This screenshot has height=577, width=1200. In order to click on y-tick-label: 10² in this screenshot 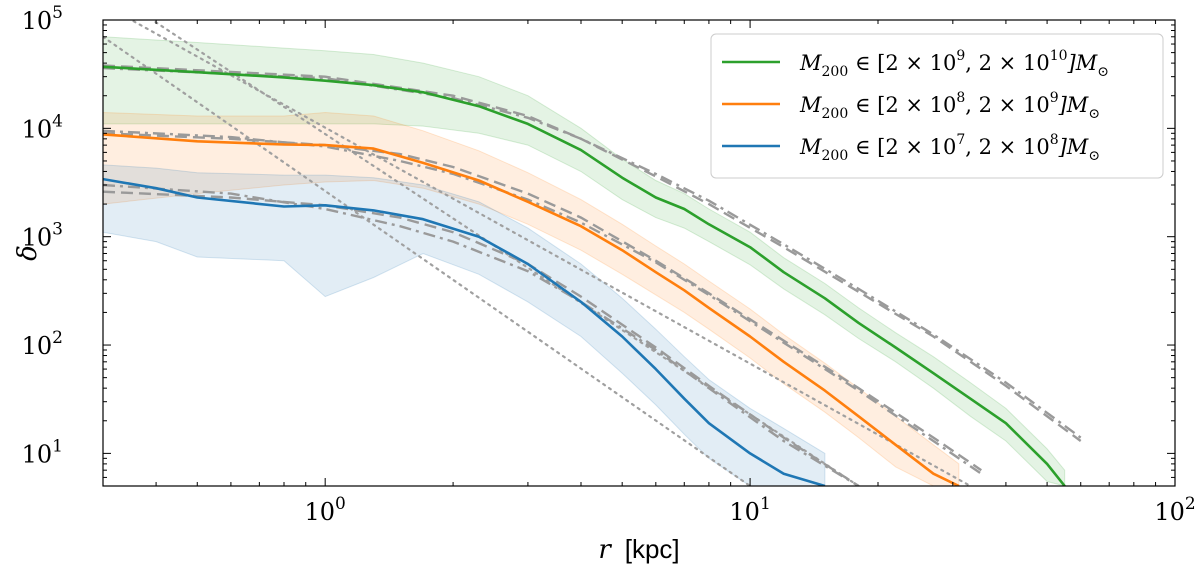, I will do `click(42, 344)`.